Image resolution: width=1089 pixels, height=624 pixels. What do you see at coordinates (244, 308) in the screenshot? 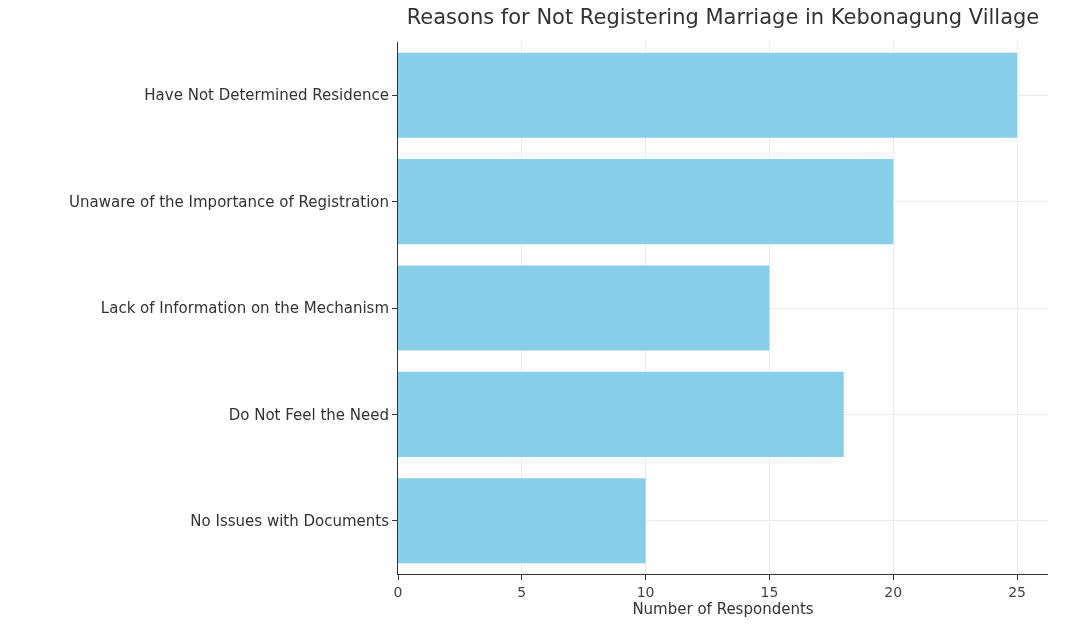
I see `y-tick-label: Lack of Information on the Mechanism` at bounding box center [244, 308].